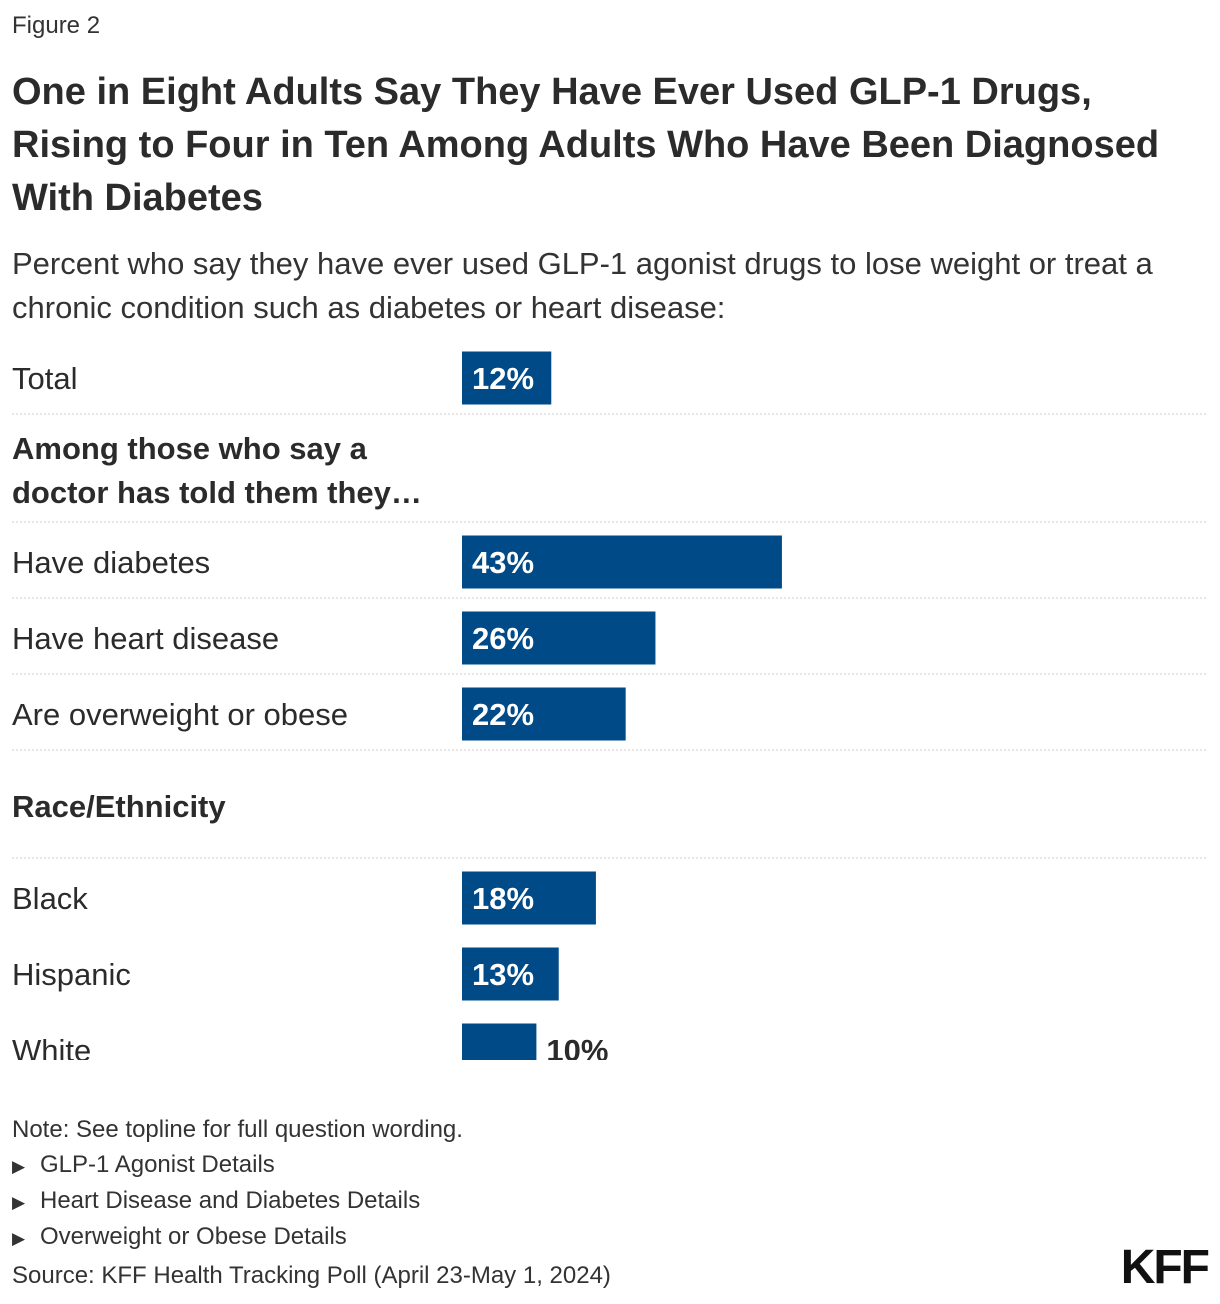 The width and height of the screenshot is (1220, 1304). What do you see at coordinates (230, 1200) in the screenshot?
I see `details-heart-diabetes-label: Heart Disease and Diabetes Details` at bounding box center [230, 1200].